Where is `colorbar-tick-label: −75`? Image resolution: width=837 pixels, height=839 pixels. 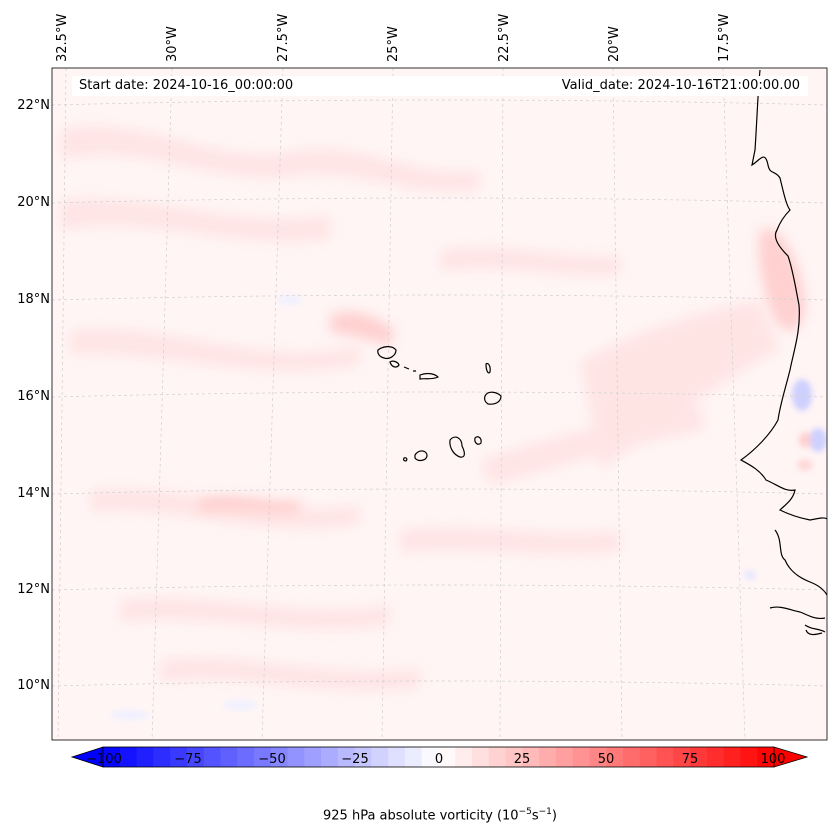
colorbar-tick-label: −75 is located at coordinates (188, 759).